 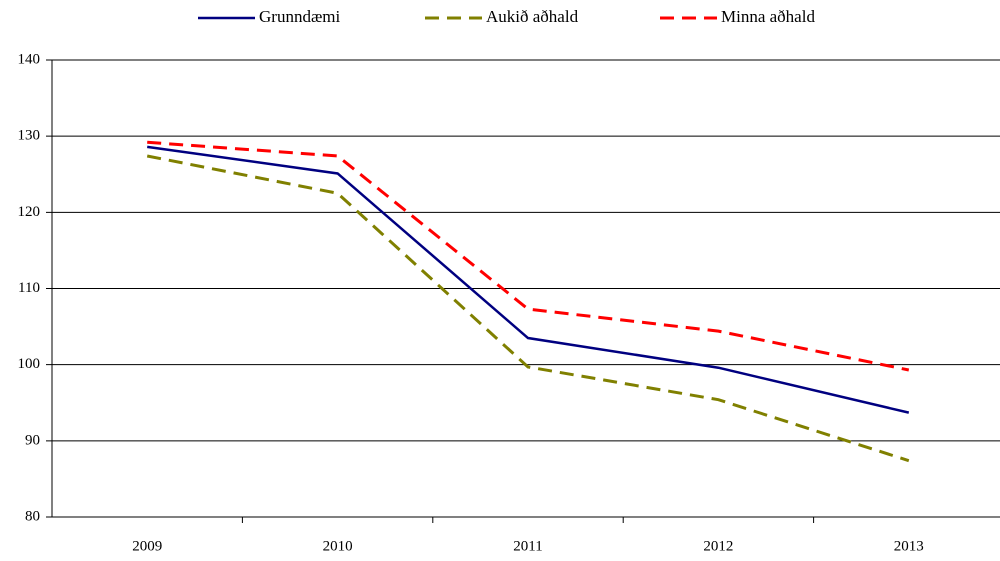 I want to click on y-tick-label: 140, so click(x=29, y=59).